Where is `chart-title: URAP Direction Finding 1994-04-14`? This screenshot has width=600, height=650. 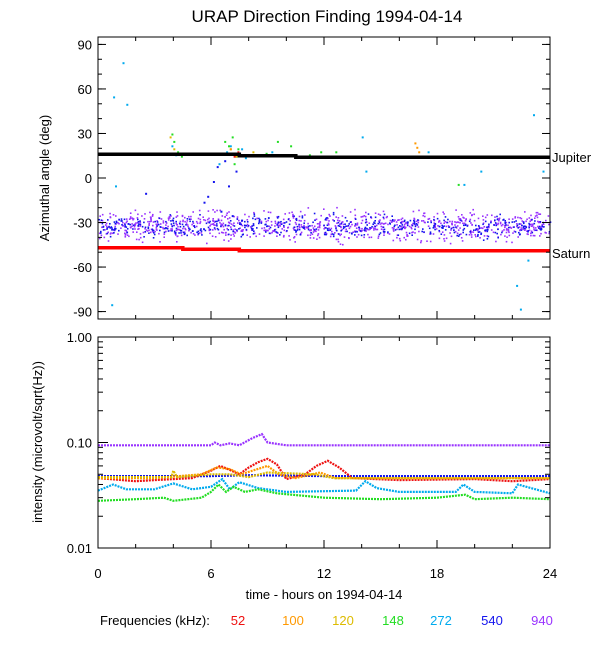
chart-title: URAP Direction Finding 1994-04-14 is located at coordinates (327, 16).